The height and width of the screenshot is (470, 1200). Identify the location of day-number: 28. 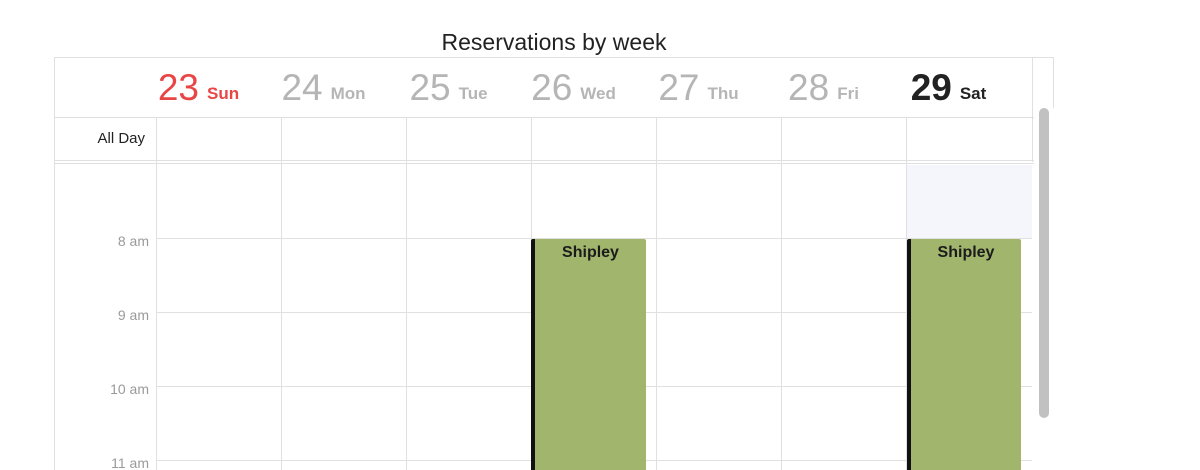
(809, 87).